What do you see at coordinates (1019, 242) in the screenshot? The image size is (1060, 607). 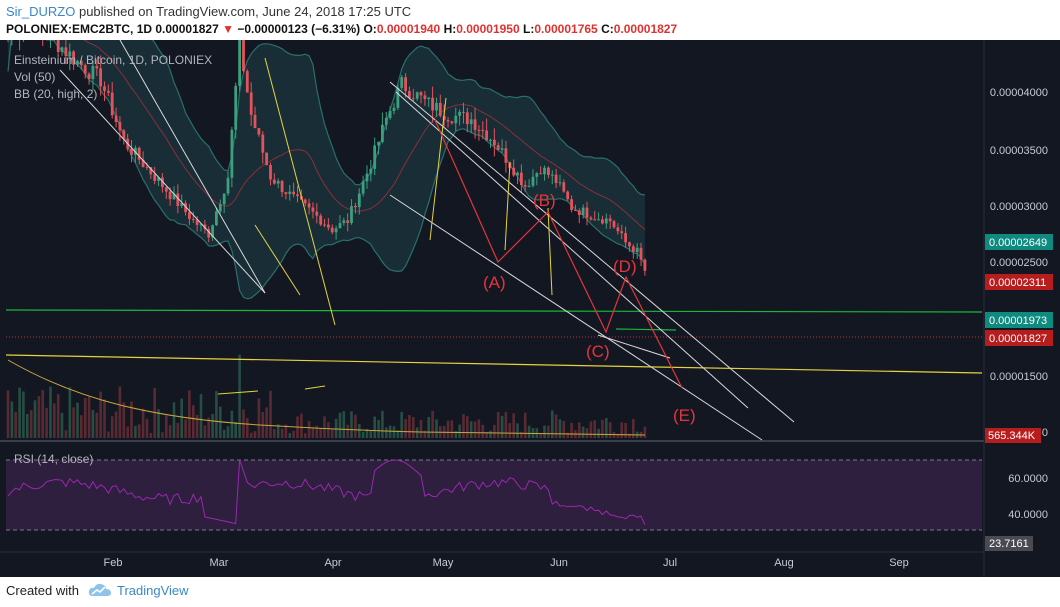 I see `price-badge` at bounding box center [1019, 242].